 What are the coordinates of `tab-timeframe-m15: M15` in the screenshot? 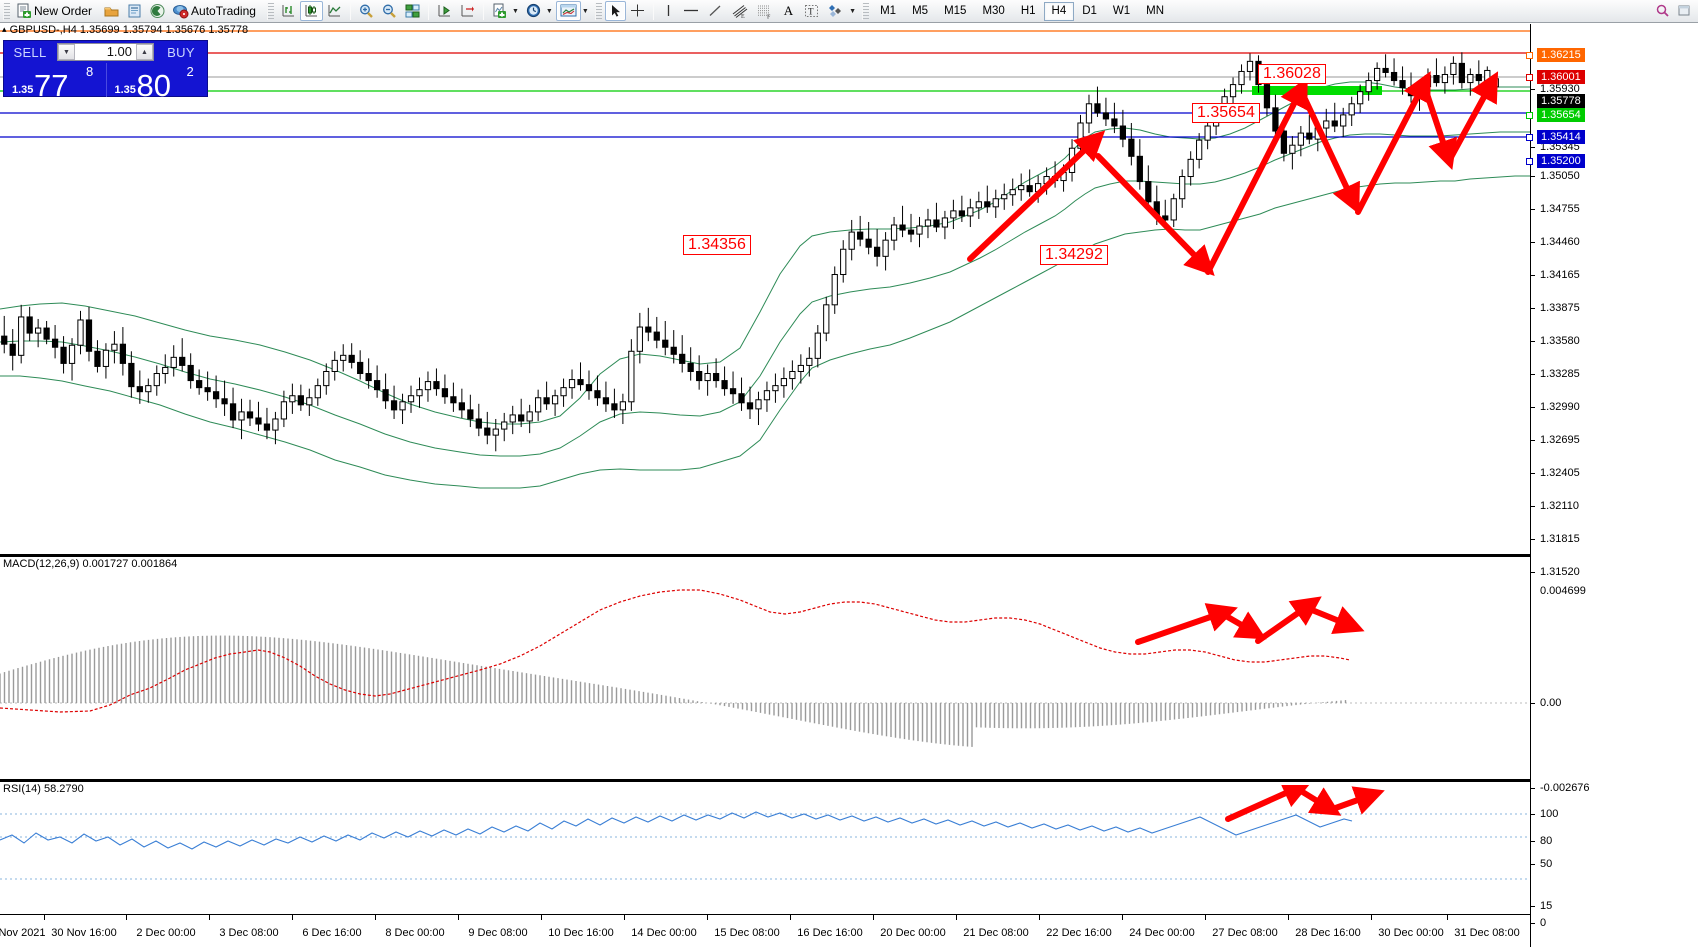 It's located at (955, 11).